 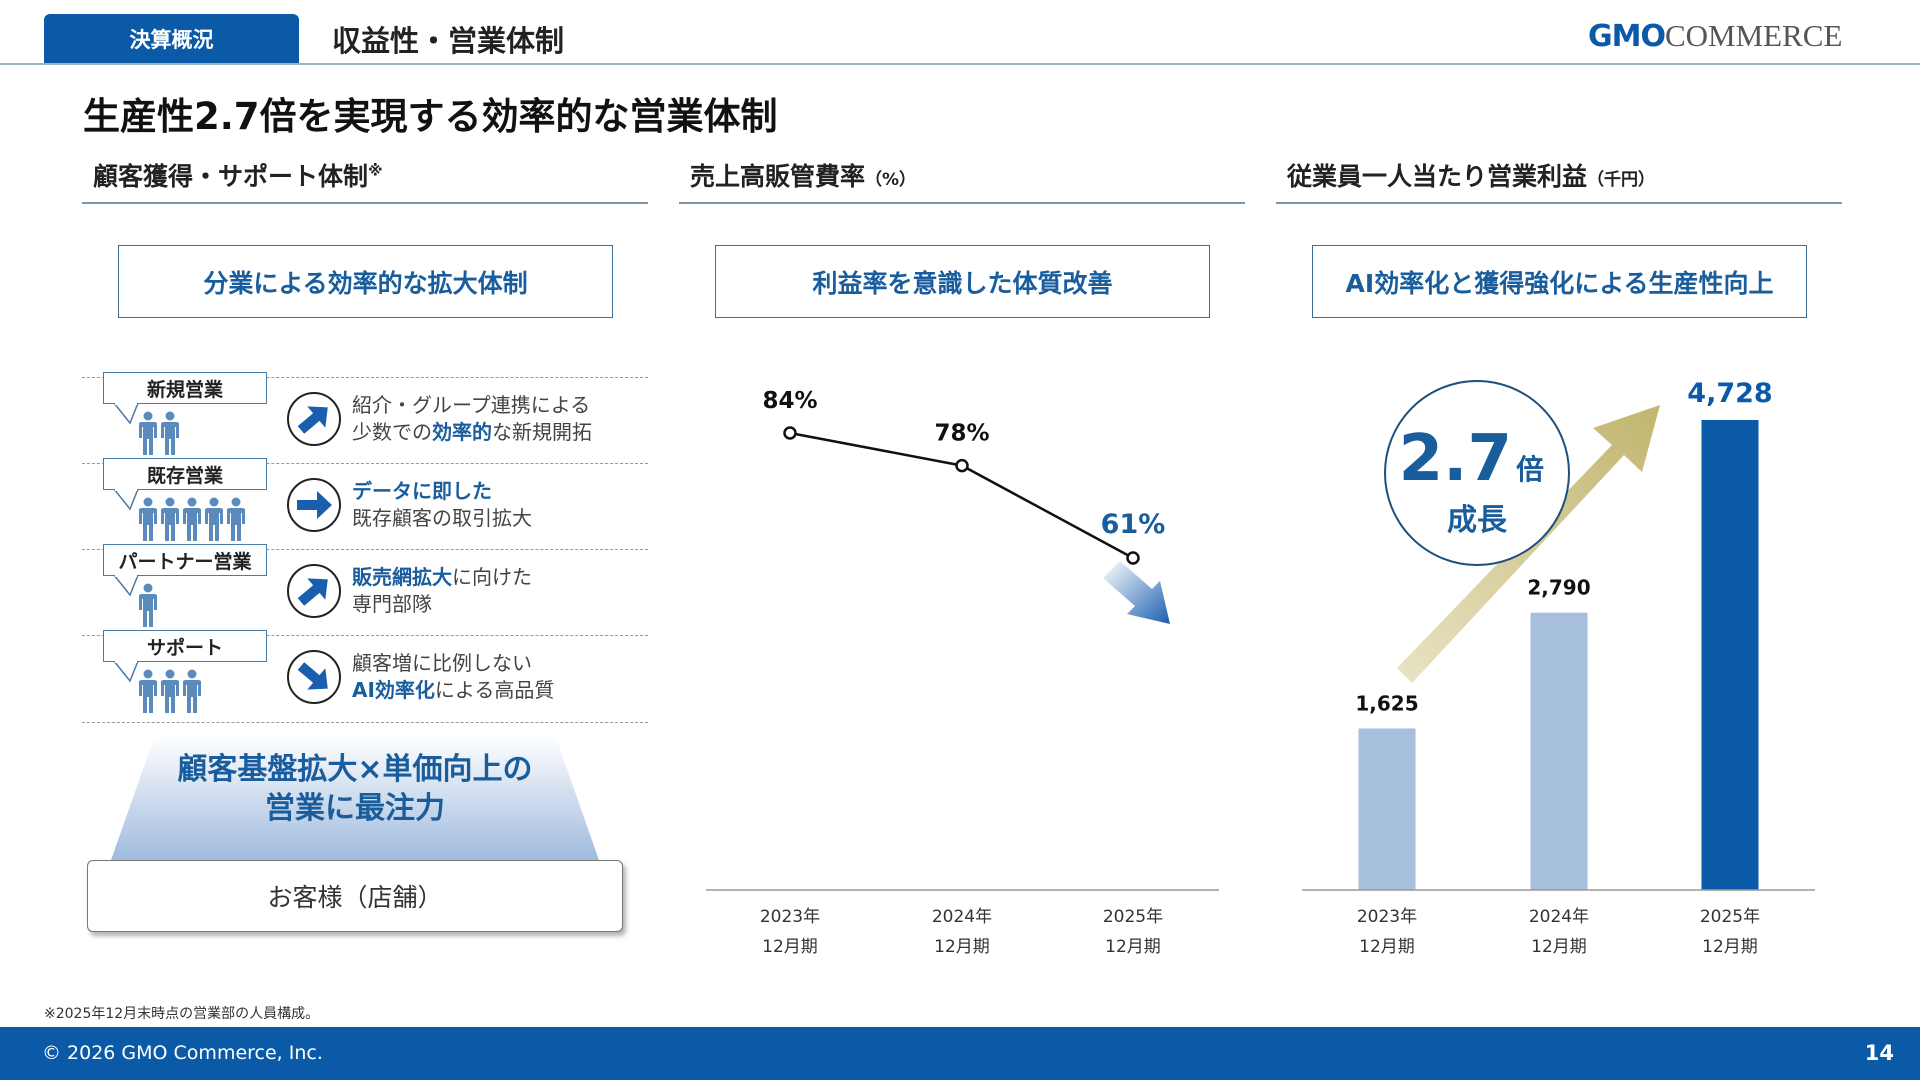 What do you see at coordinates (402, 577) in the screenshot?
I see `description-segment: 販売網拡大` at bounding box center [402, 577].